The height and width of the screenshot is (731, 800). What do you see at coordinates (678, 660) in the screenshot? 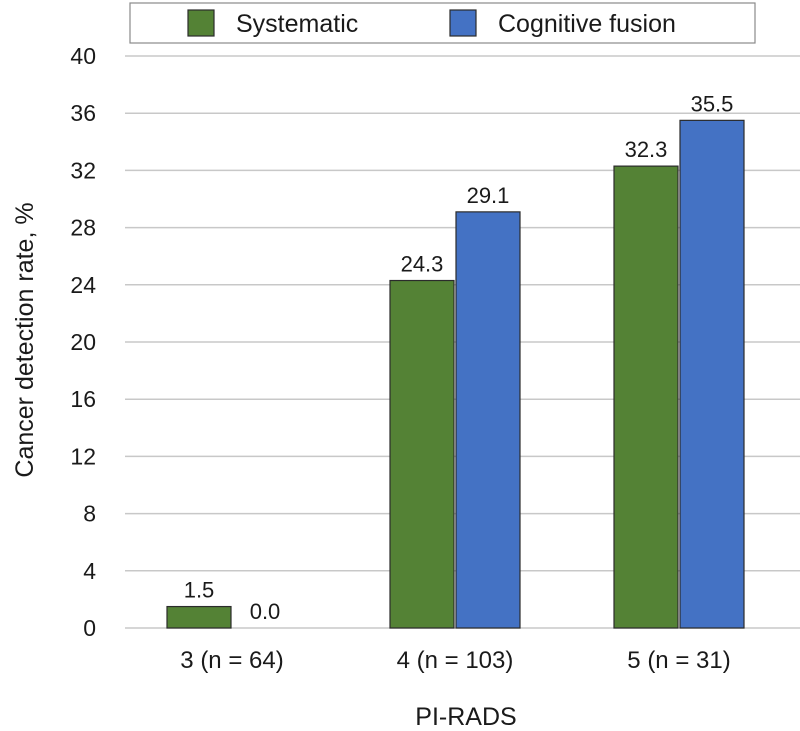
I see `x-tick-label: 5 (n = 31)` at bounding box center [678, 660].